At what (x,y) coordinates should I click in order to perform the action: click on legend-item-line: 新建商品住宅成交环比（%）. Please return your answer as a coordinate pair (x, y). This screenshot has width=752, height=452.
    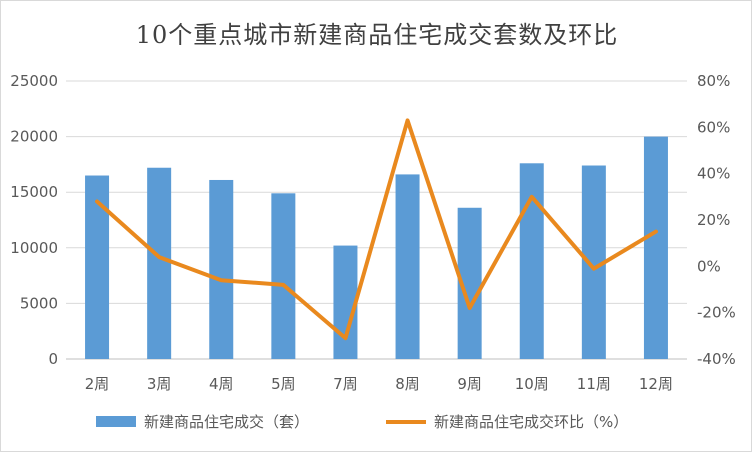
    Looking at the image, I should click on (507, 421).